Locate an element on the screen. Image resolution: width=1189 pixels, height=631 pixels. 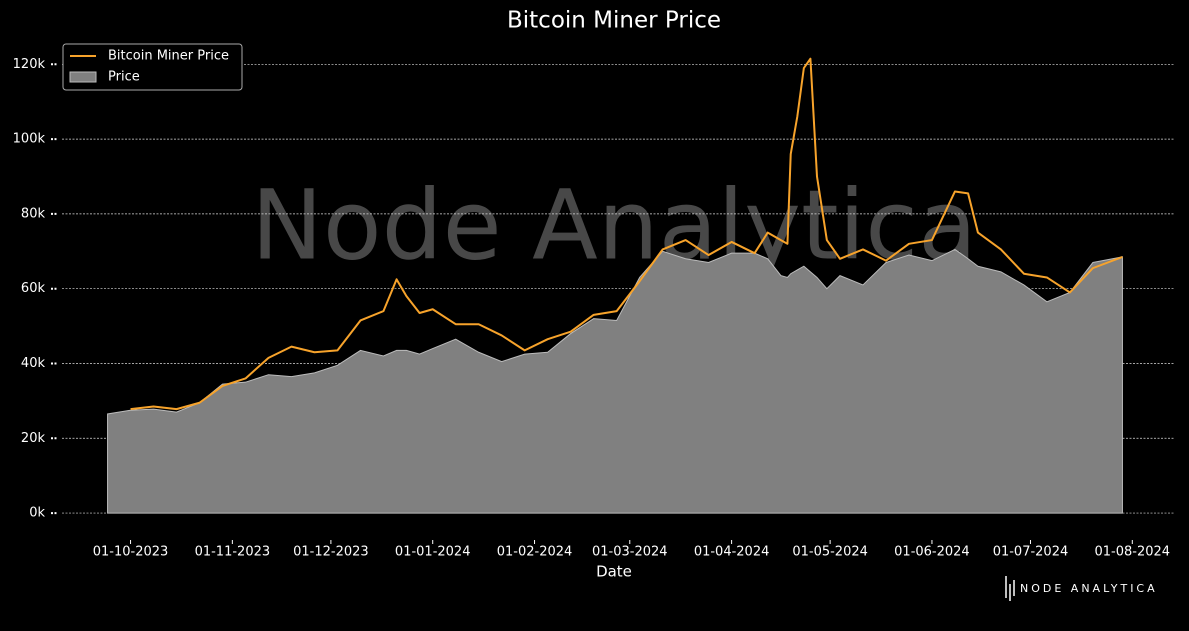
x-tick-label: 01-03-2024 is located at coordinates (630, 552).